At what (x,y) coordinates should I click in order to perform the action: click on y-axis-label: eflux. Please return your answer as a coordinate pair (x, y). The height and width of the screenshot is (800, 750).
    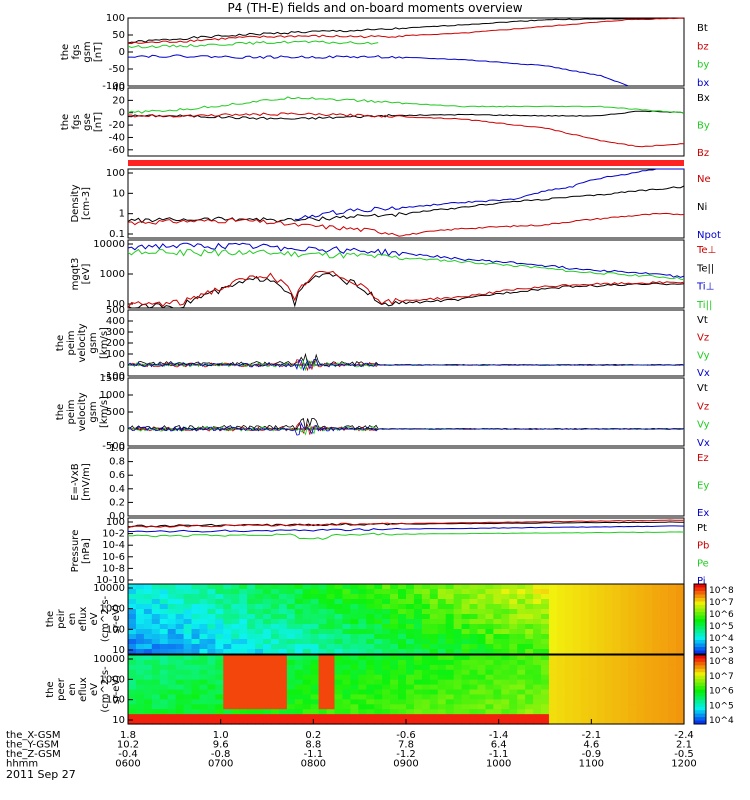
    Looking at the image, I should click on (83, 689).